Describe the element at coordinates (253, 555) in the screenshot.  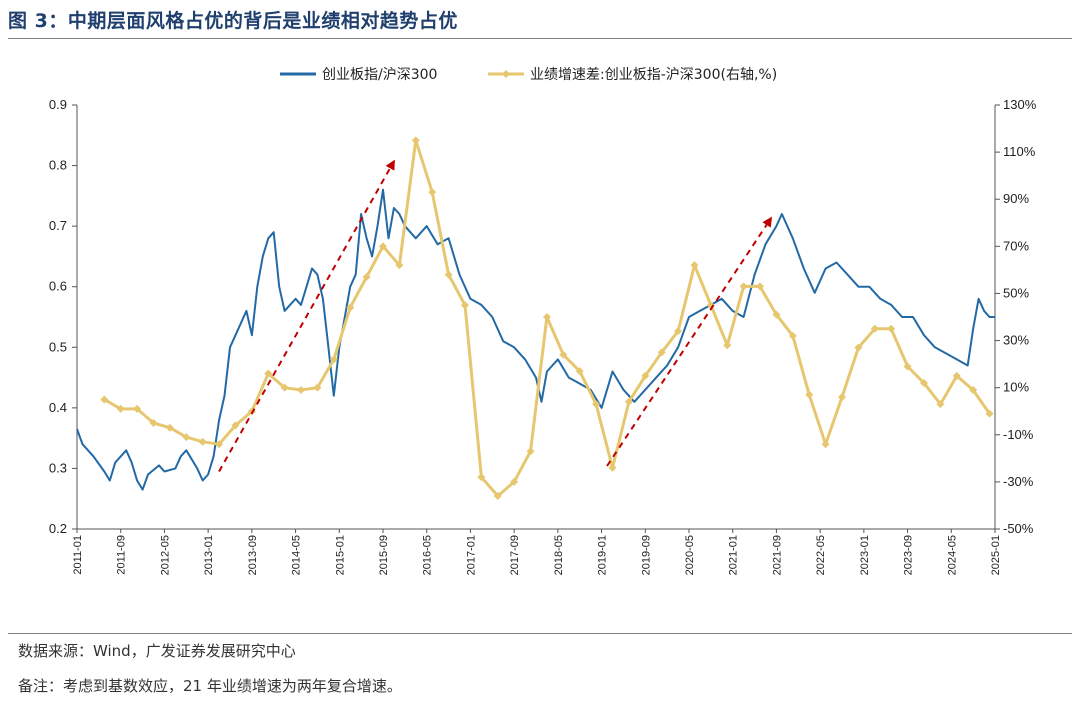
I see `x-tick-label: 2013-09` at that location.